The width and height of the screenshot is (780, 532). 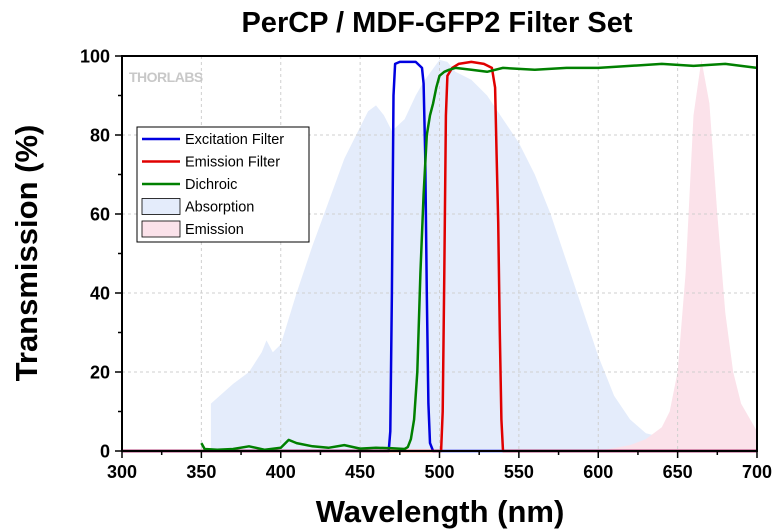 I want to click on legend-swatch-emission, so click(x=161, y=229).